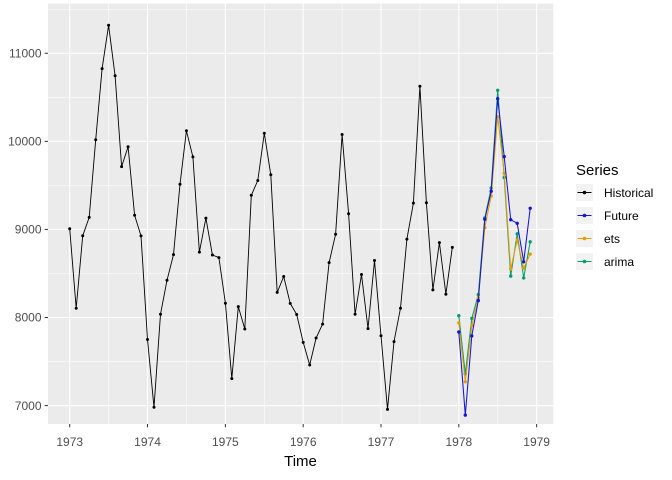 This screenshot has height=480, width=672. What do you see at coordinates (614, 227) in the screenshot?
I see `legend-items: Historical Future ets arima` at bounding box center [614, 227].